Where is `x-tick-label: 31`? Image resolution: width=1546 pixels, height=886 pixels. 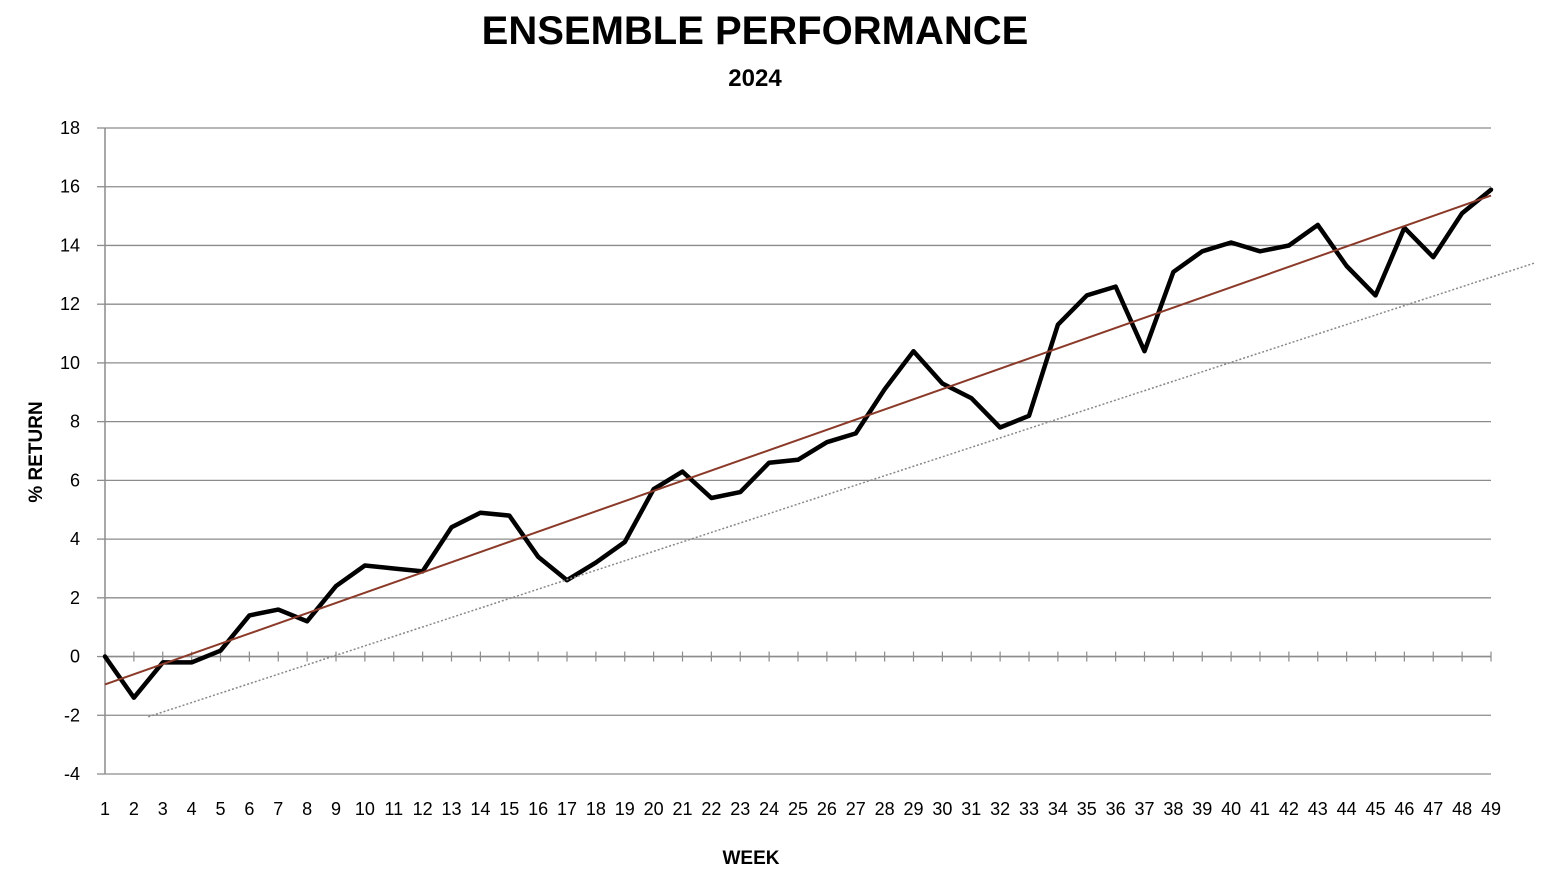 x-tick-label: 31 is located at coordinates (971, 809).